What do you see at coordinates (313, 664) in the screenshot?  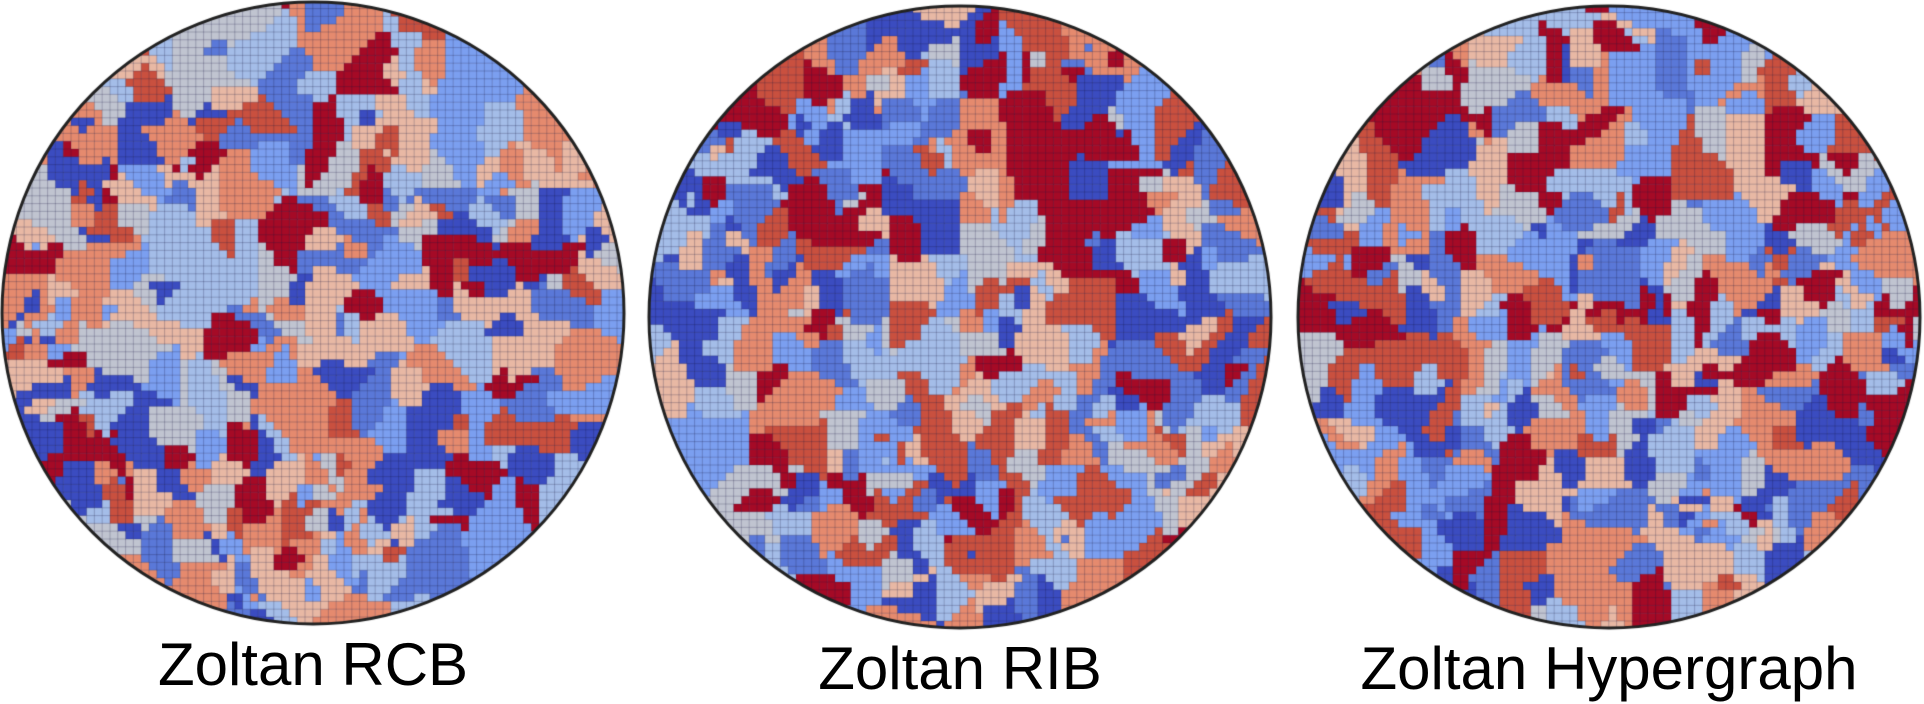 I see `label-rcb: Zoltan RCB` at bounding box center [313, 664].